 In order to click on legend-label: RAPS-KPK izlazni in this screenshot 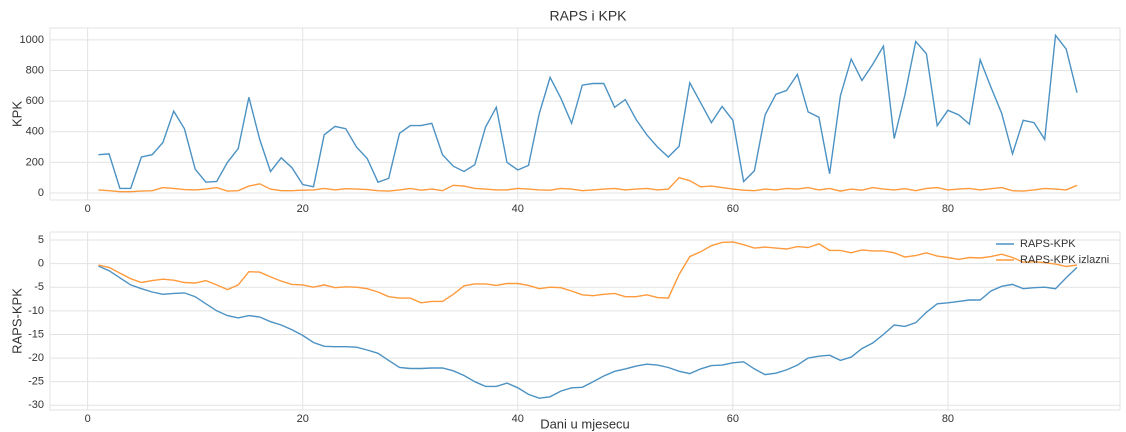, I will do `click(1064, 260)`.